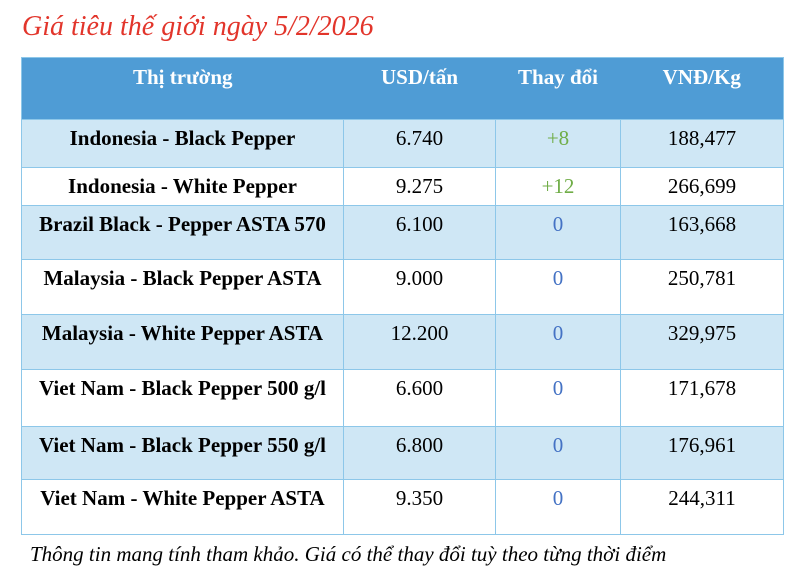 This screenshot has height=571, width=800. I want to click on market-cell: Brazil Black - Pepper ASTA 570, so click(182, 232).